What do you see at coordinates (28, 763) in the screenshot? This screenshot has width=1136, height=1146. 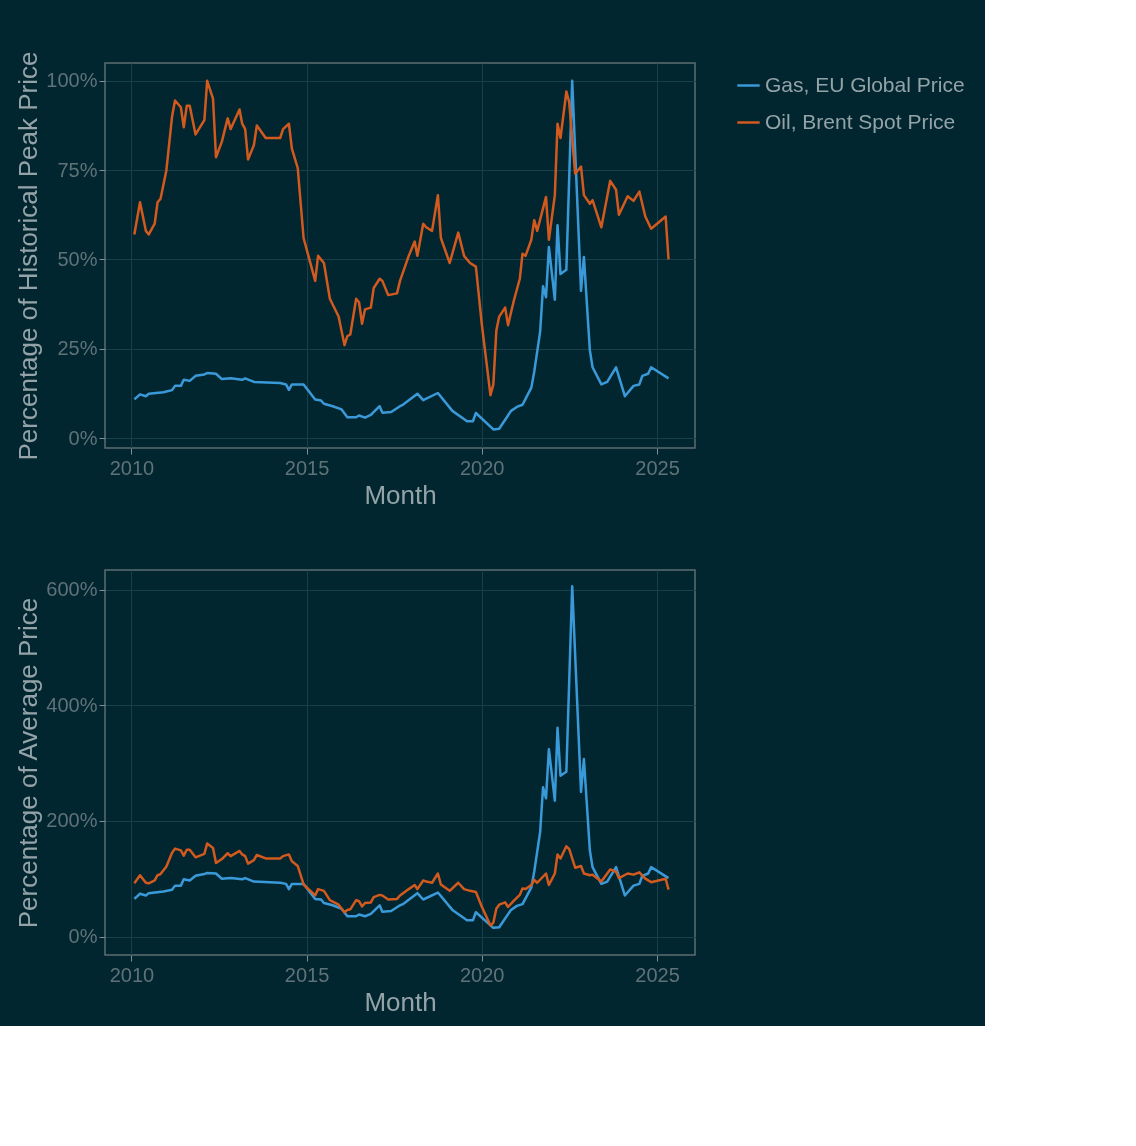 I see `y-axis-title: Percentage of Average Price` at bounding box center [28, 763].